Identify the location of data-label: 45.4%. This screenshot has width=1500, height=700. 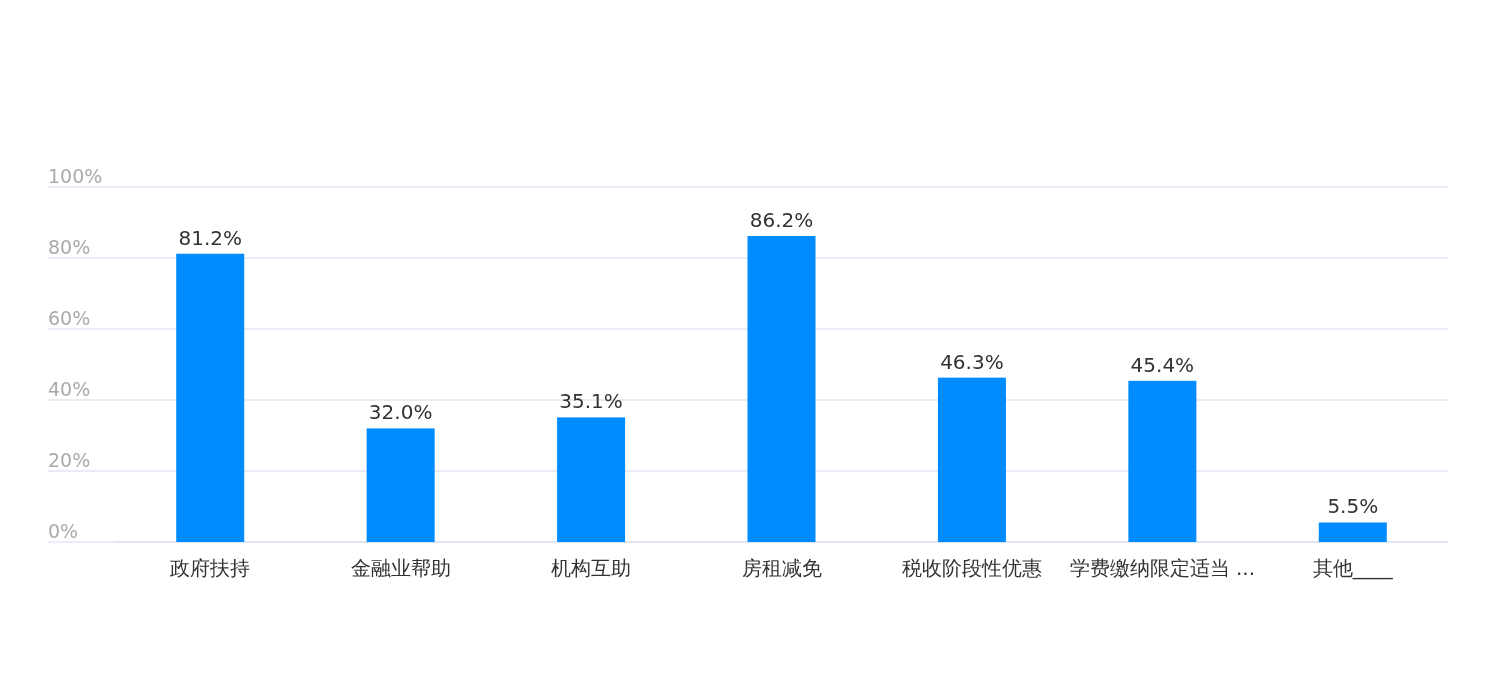
(1162, 364).